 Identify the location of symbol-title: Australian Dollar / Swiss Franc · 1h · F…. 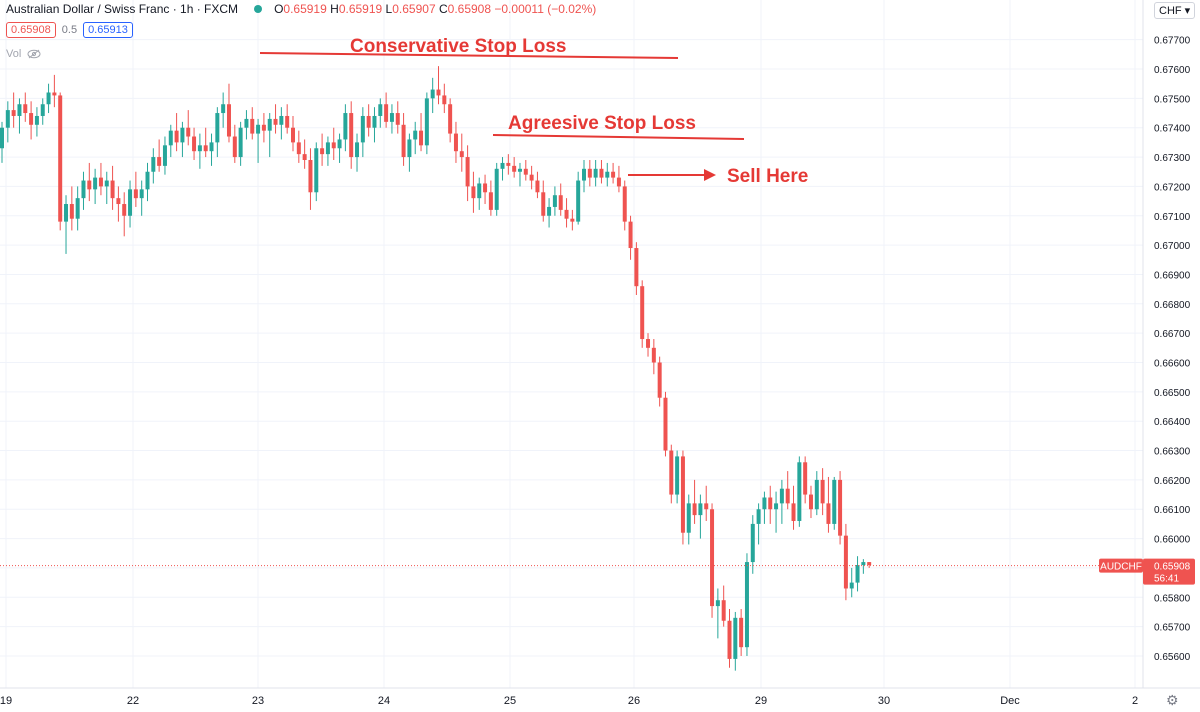
(122, 9).